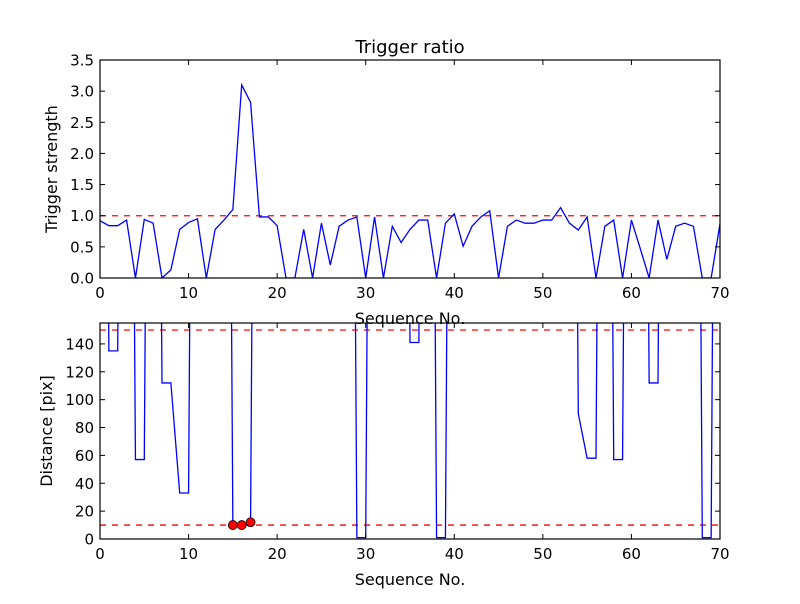 Image resolution: width=800 pixels, height=604 pixels. What do you see at coordinates (79, 344) in the screenshot?
I see `y-tick-label: 140` at bounding box center [79, 344].